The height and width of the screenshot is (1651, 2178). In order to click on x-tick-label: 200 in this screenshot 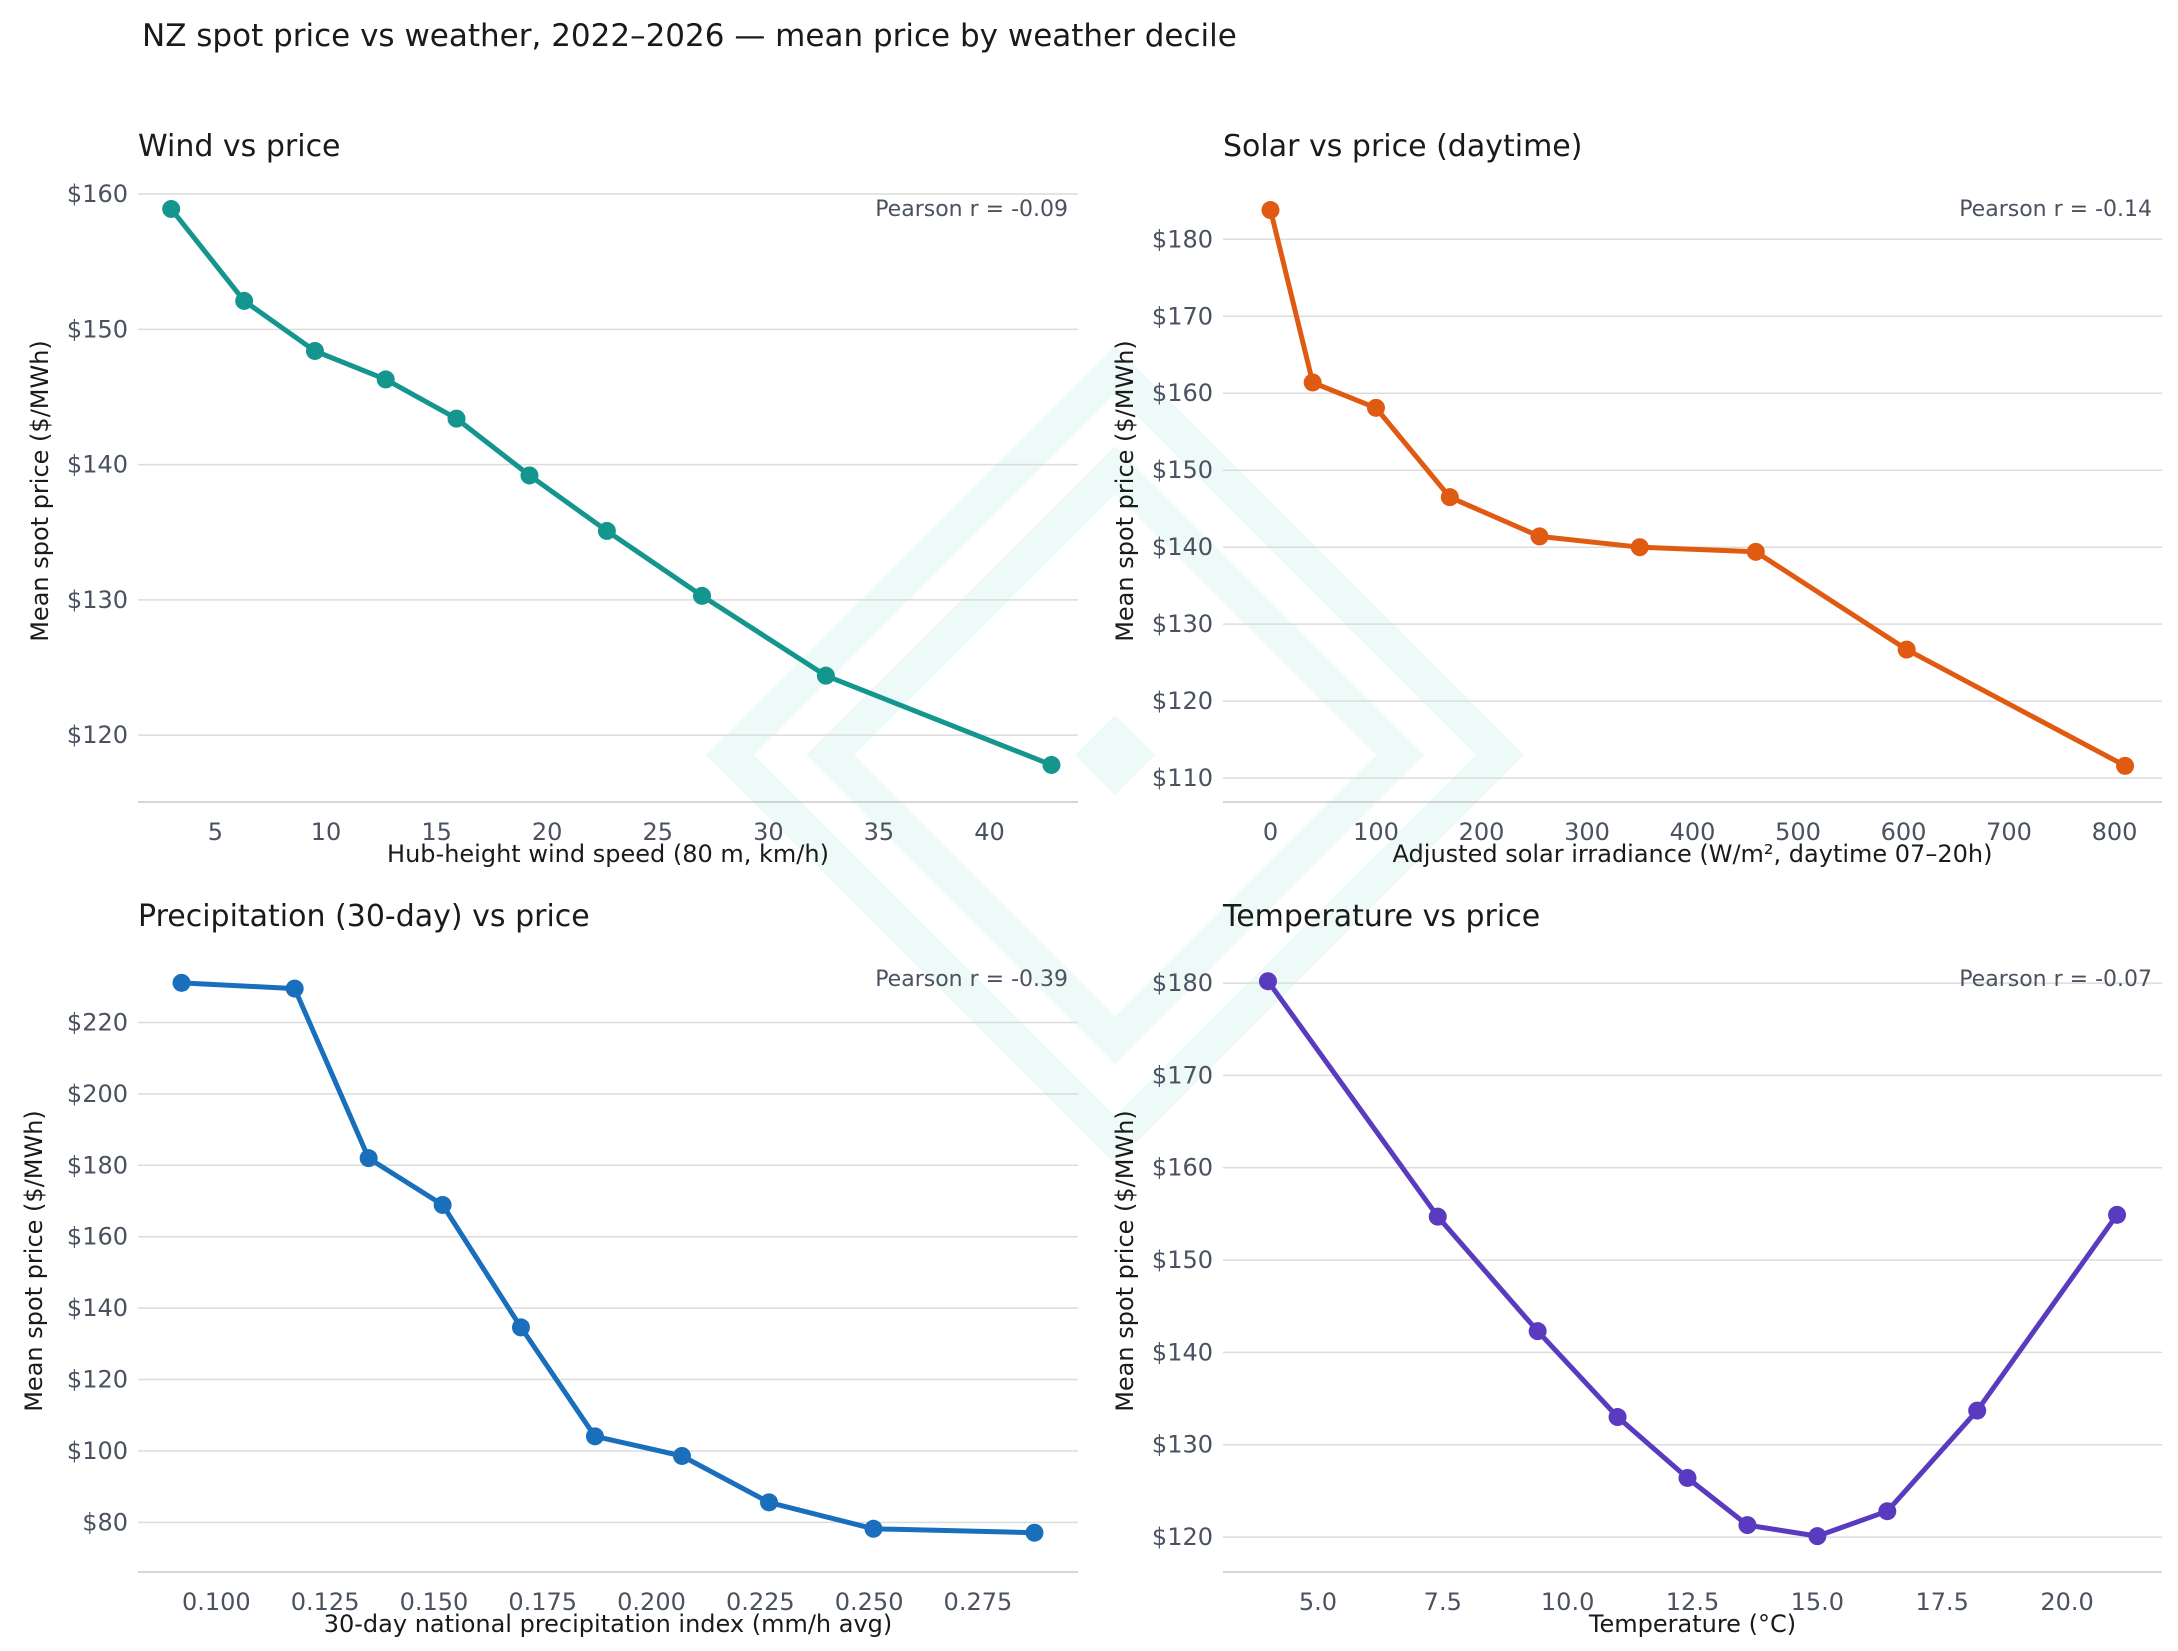, I will do `click(1482, 832)`.